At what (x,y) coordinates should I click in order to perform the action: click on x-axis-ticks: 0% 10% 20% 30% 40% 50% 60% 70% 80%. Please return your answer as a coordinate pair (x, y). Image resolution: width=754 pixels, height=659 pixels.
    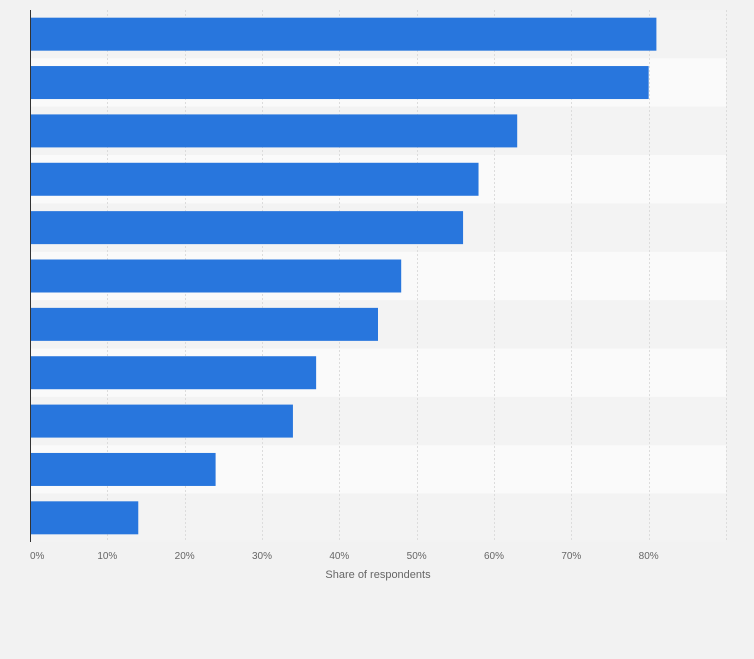
    Looking at the image, I should click on (344, 556).